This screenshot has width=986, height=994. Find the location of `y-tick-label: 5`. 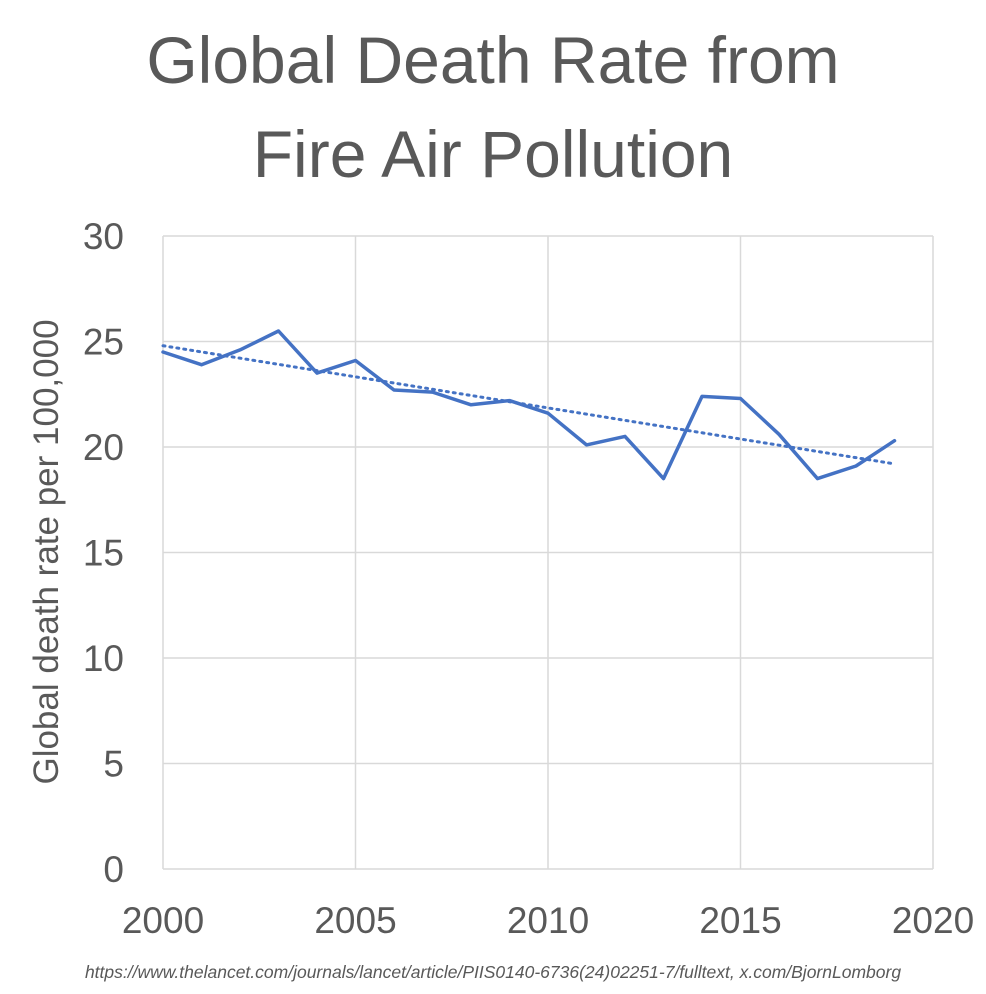

y-tick-label: 5 is located at coordinates (113, 764).